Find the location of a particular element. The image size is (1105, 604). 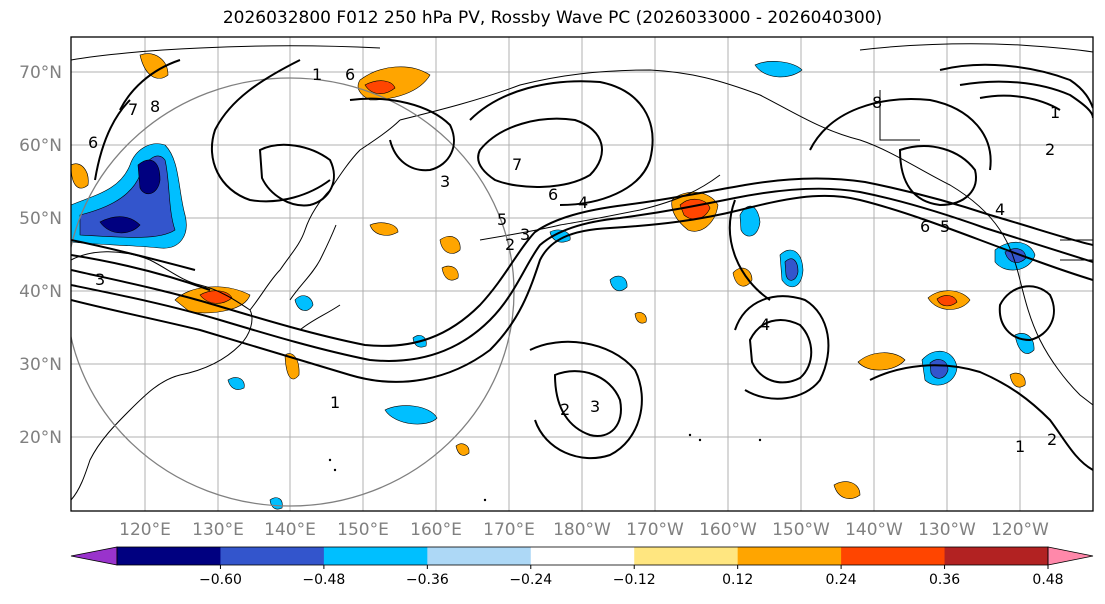

lon-label: 130°E is located at coordinates (218, 530).